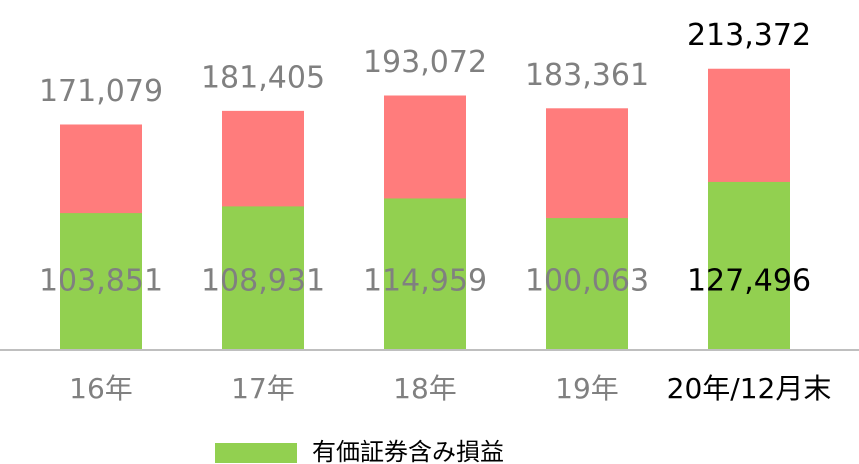 The width and height of the screenshot is (859, 464). Describe the element at coordinates (263, 281) in the screenshot. I see `value-label: 108,931` at that location.